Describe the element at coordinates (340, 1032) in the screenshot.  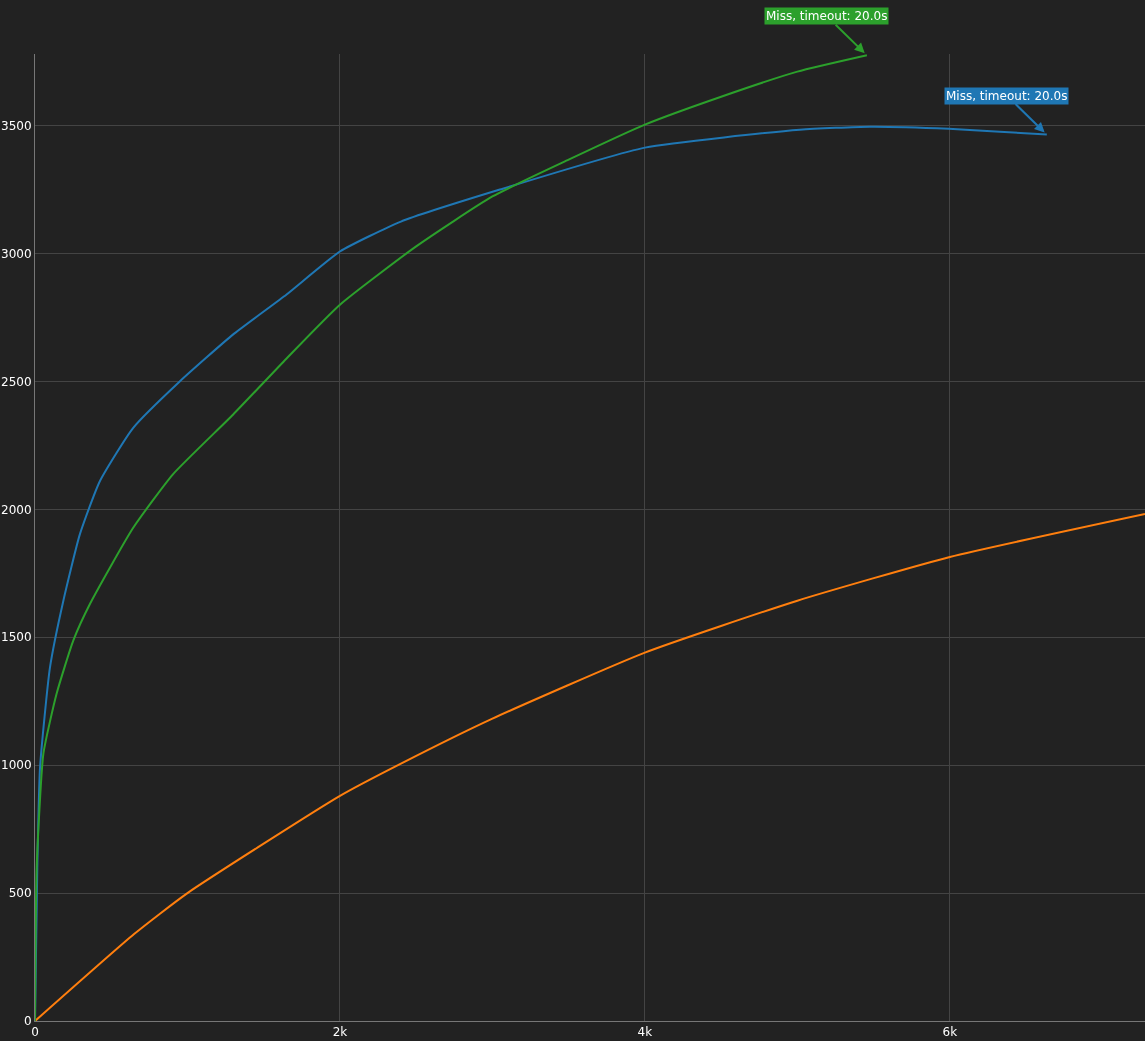
I see `x-tick-label: 2k` at that location.